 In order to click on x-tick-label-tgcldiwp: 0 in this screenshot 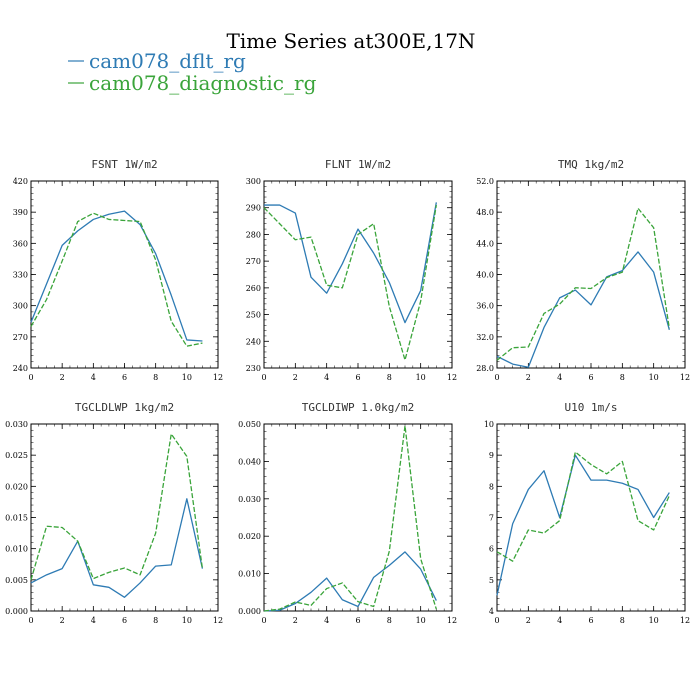, I will do `click(263, 620)`.